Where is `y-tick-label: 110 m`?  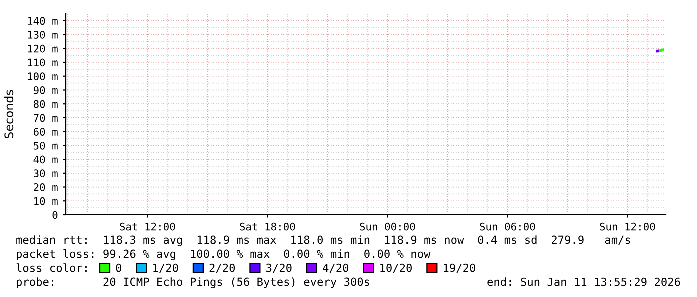 y-tick-label: 110 m is located at coordinates (43, 62).